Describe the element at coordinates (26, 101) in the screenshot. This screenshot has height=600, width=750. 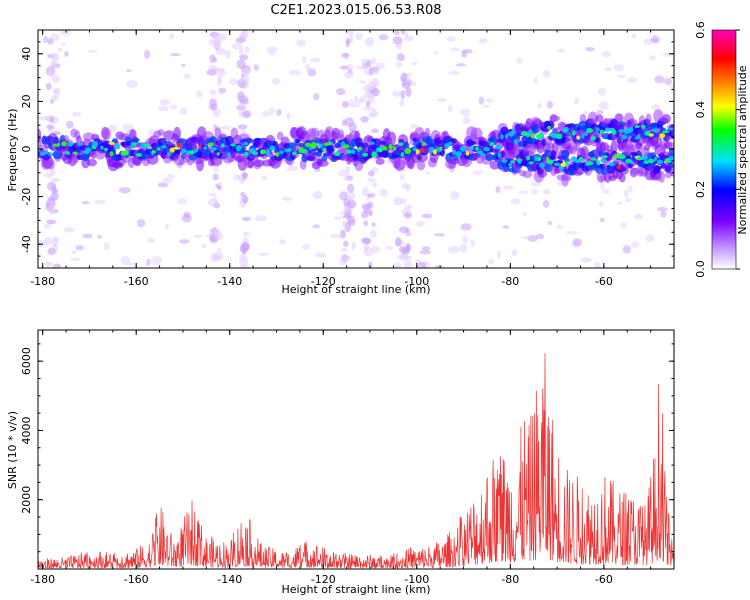
I see `y-tick-label: 20` at that location.